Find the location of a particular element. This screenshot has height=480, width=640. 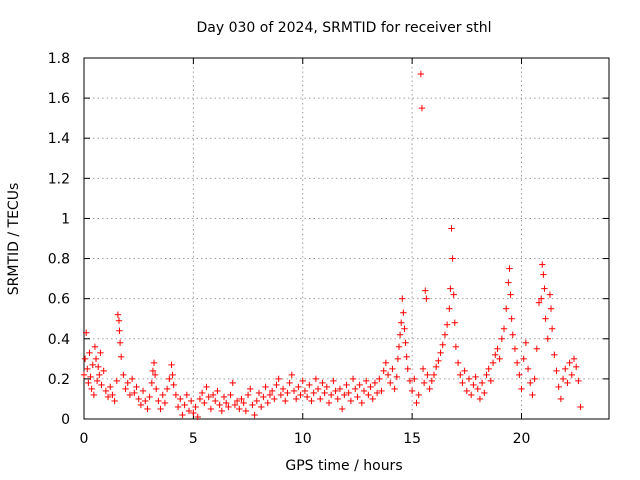

x-tick-label: 10 is located at coordinates (303, 439).